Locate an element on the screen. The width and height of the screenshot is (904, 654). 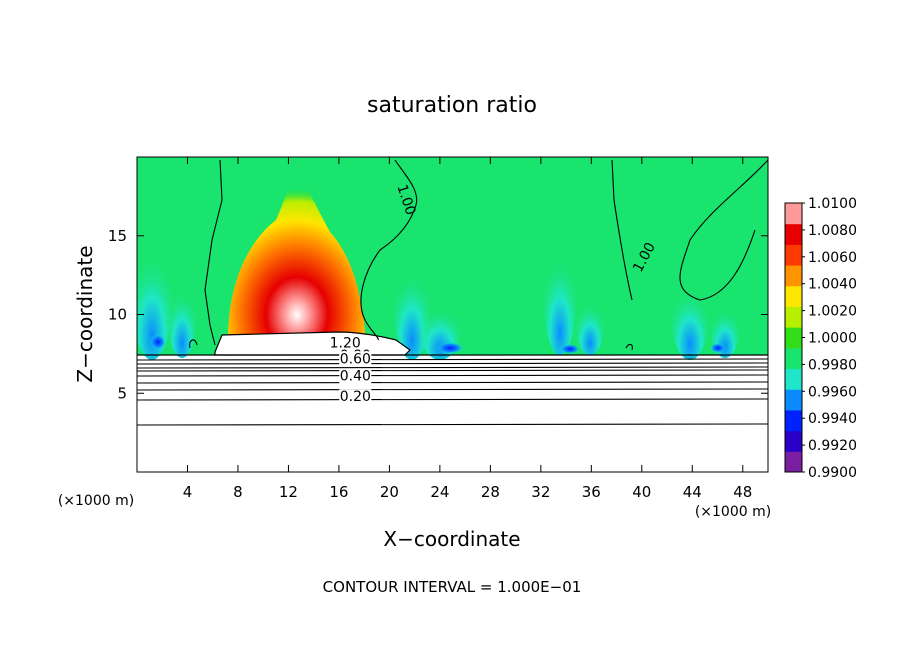
x-tick-label: 12 is located at coordinates (288, 492).